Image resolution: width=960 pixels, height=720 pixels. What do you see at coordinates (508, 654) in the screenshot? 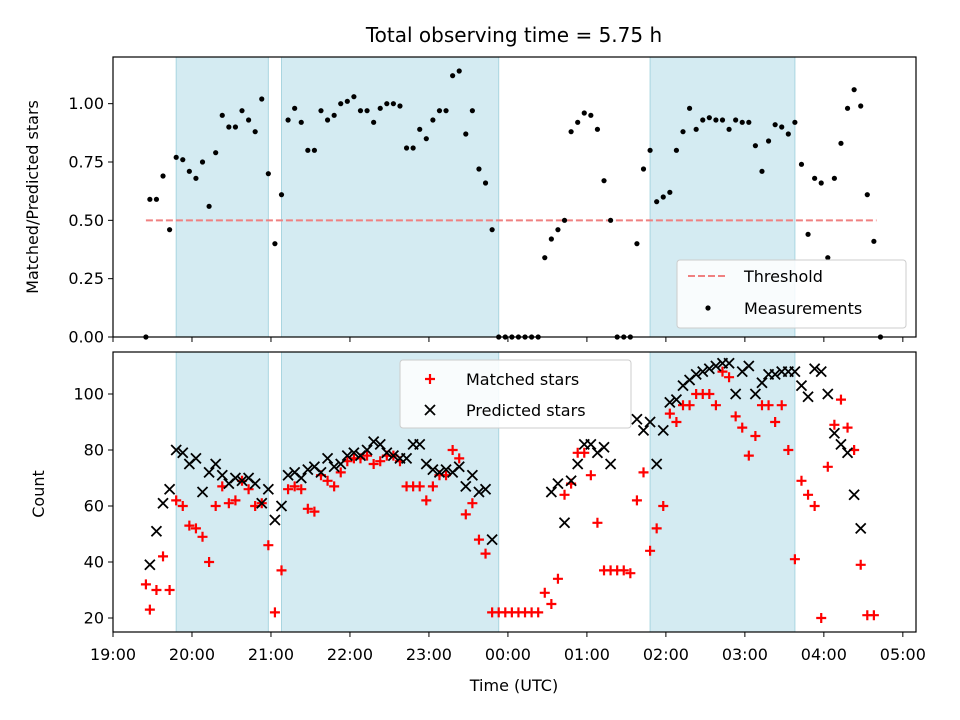
I see `x-tick-label: 00:00` at bounding box center [508, 654].